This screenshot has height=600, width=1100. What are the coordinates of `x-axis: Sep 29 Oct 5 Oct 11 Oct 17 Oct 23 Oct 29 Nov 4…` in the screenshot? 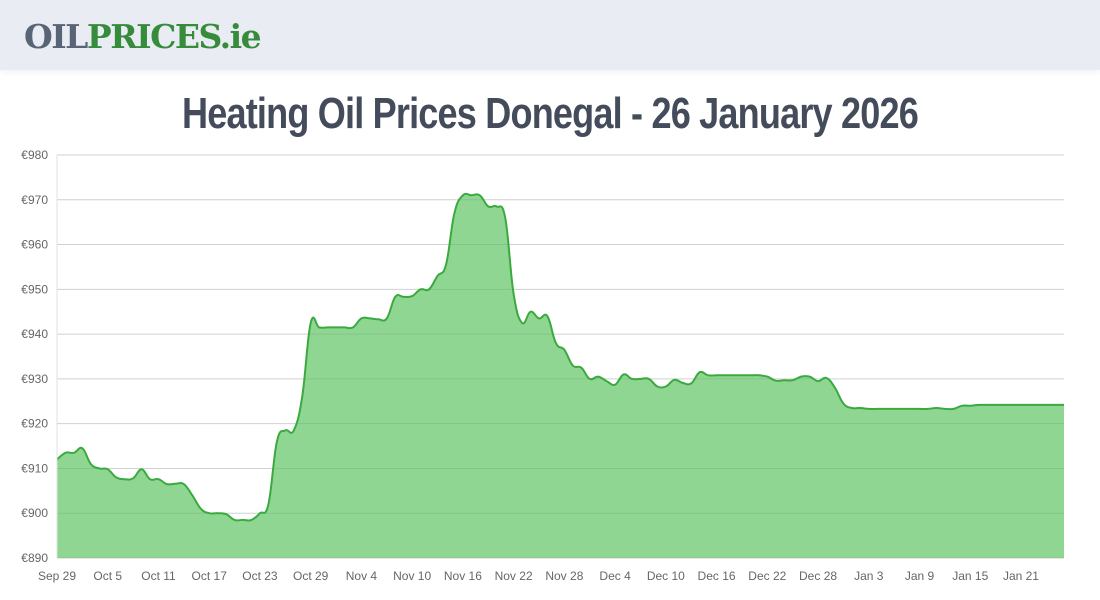 It's located at (538, 576).